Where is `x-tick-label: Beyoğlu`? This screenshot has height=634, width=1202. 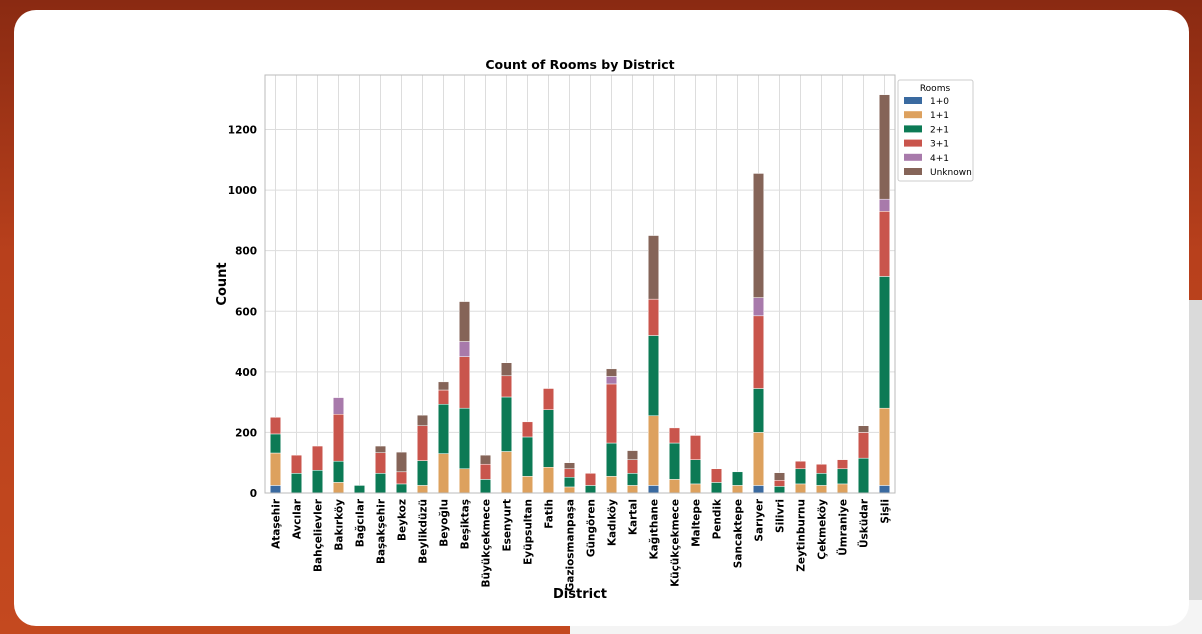 x-tick-label: Beyoğlu is located at coordinates (445, 523).